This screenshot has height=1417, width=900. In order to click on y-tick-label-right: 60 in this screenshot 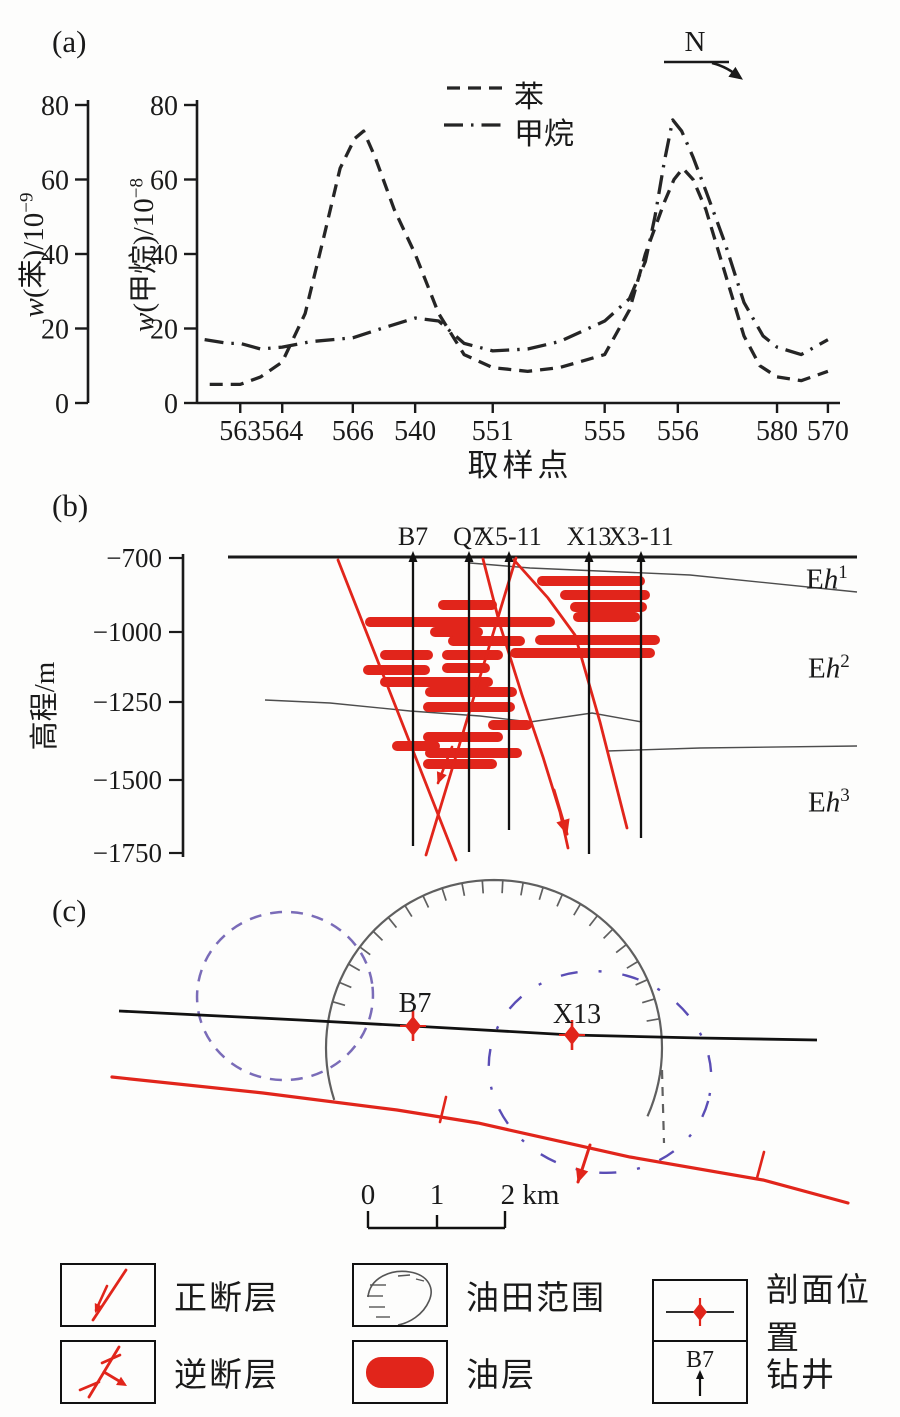, I will do `click(164, 181)`.